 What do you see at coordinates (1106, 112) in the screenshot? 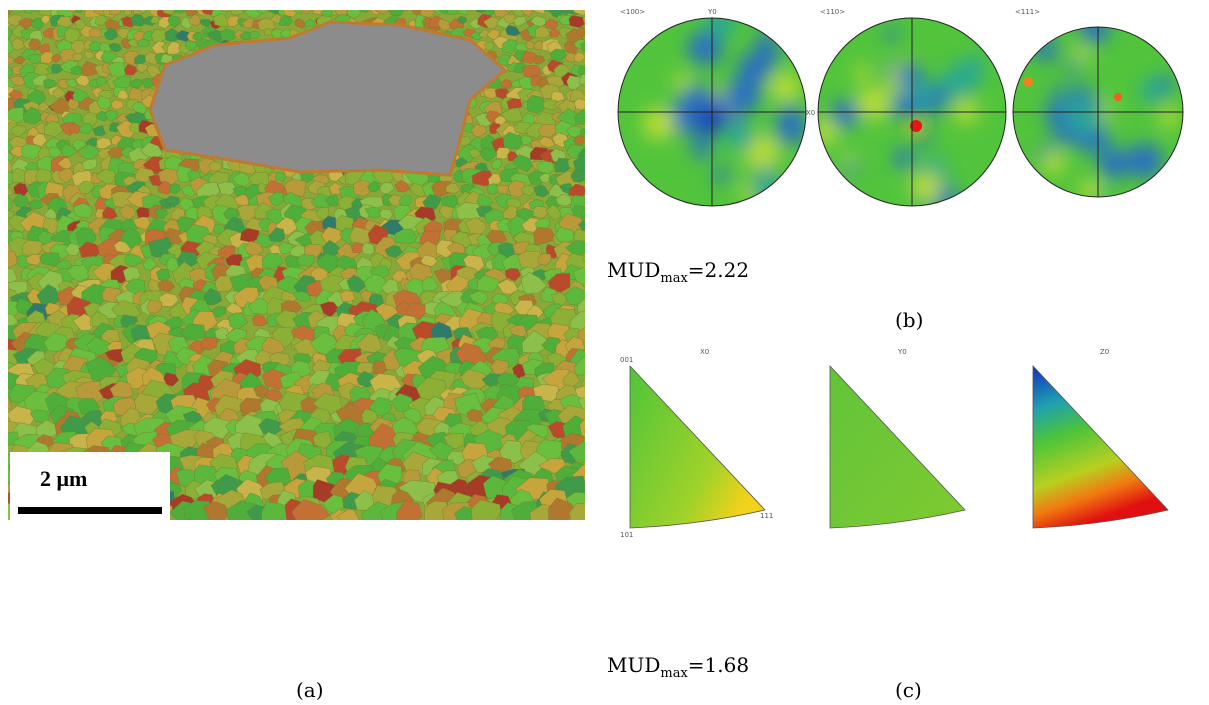
I see `pole-texture` at bounding box center [1106, 112].